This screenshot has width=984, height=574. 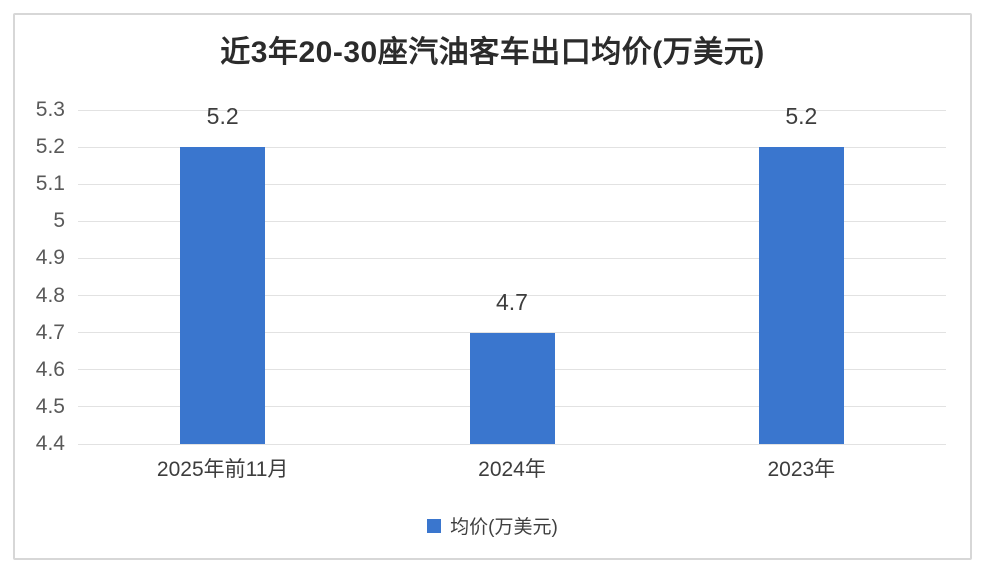 What do you see at coordinates (50, 406) in the screenshot?
I see `y-axis-tick-label: 4.5` at bounding box center [50, 406].